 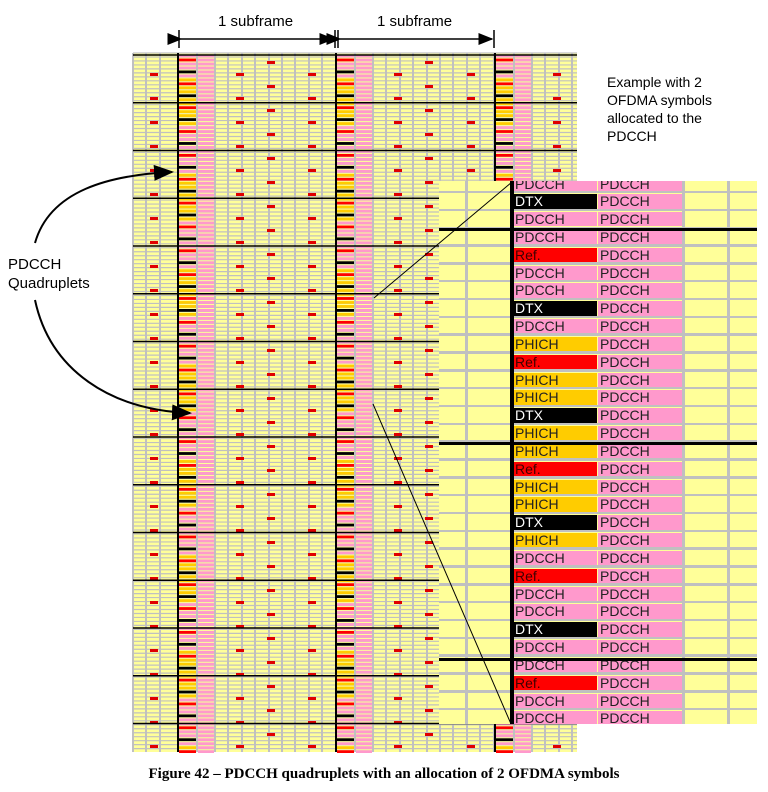 I want to click on panel-cell-control: PDCCH, so click(x=555, y=611).